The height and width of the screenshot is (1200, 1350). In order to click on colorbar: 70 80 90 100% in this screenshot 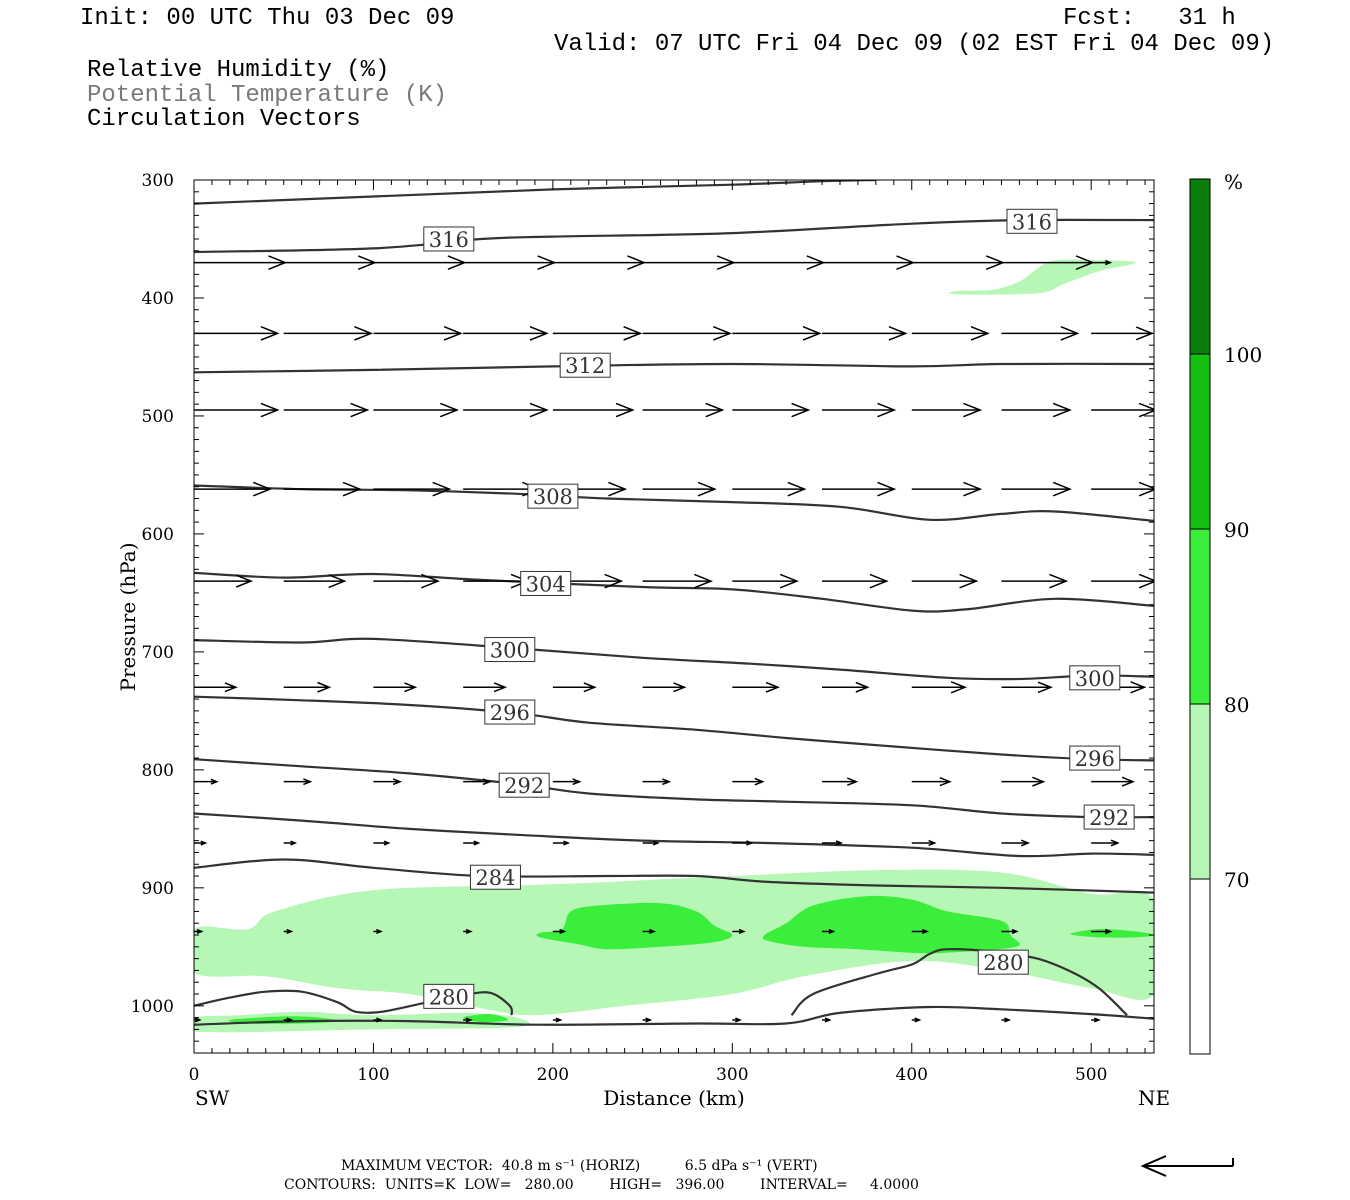, I will do `click(1225, 612)`.